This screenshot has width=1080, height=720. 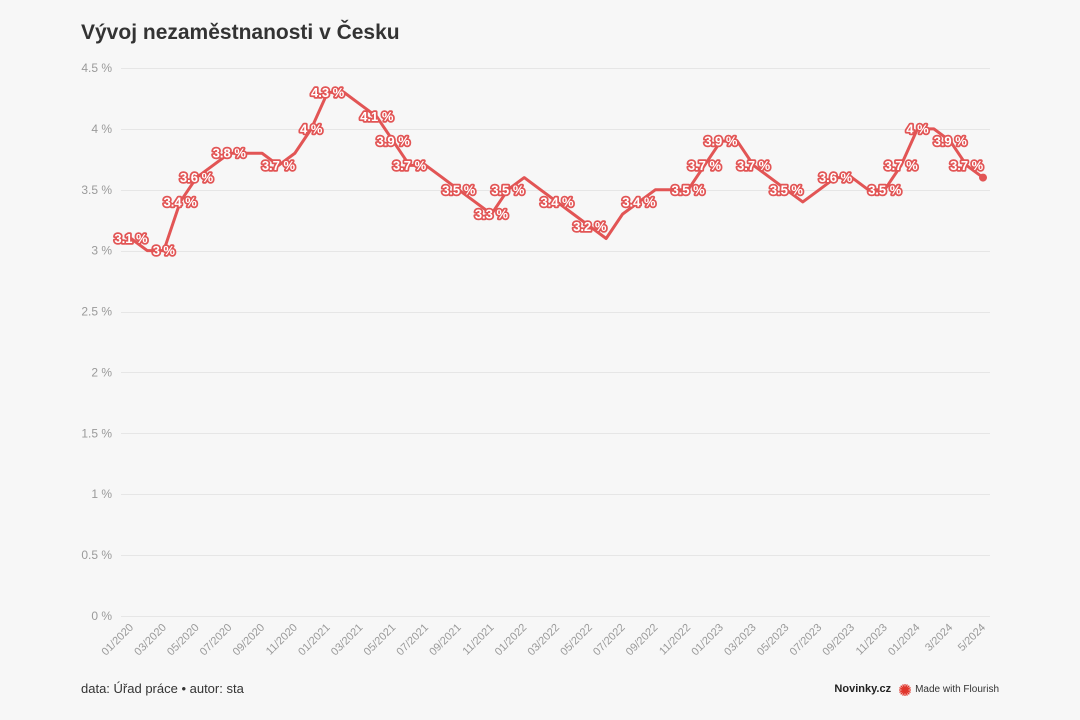 I want to click on data-label: 3.1 %, so click(x=131, y=238).